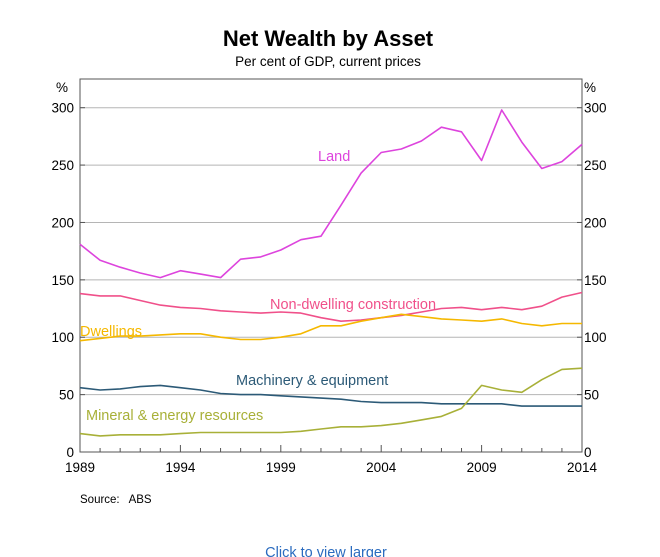  I want to click on x-tick-label-2009: 2009, so click(482, 467).